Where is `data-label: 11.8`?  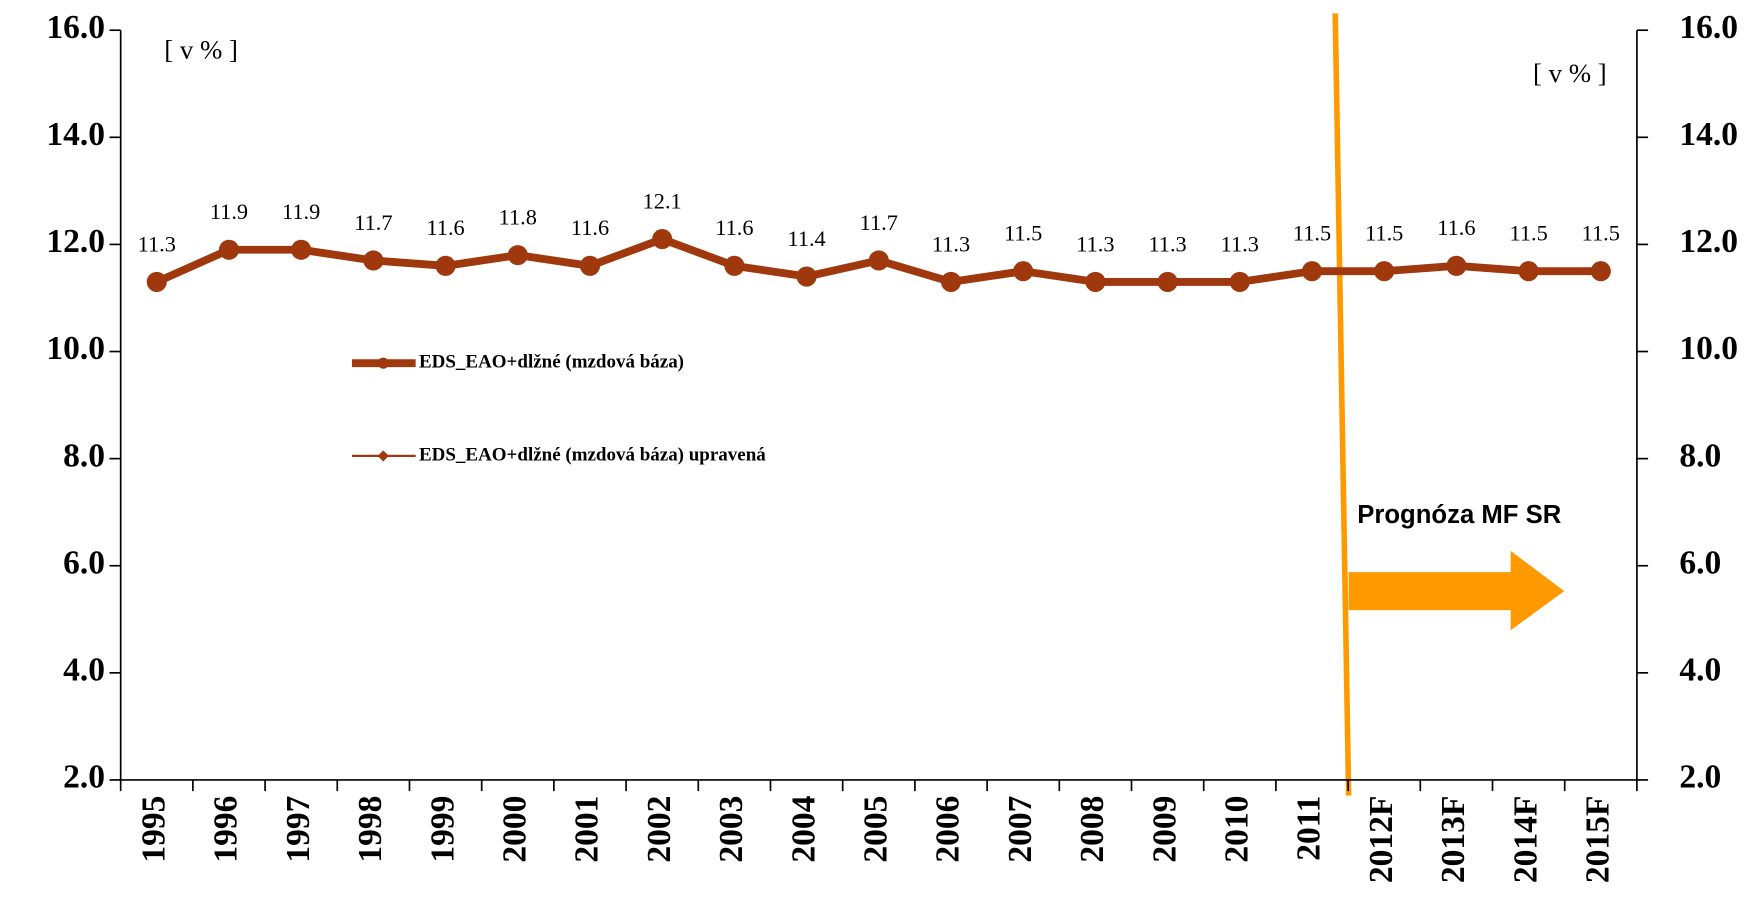 data-label: 11.8 is located at coordinates (518, 216).